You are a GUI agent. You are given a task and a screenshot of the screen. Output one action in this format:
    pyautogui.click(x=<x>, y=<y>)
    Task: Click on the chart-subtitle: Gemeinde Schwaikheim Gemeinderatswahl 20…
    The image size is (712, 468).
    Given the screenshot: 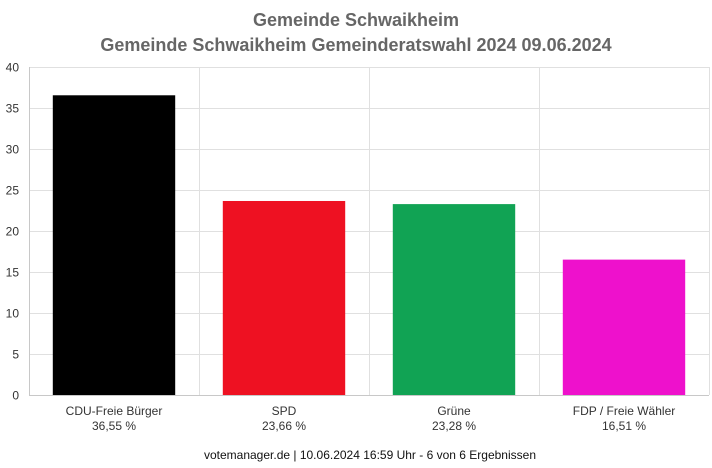 What is the action you would take?
    pyautogui.click(x=355, y=45)
    